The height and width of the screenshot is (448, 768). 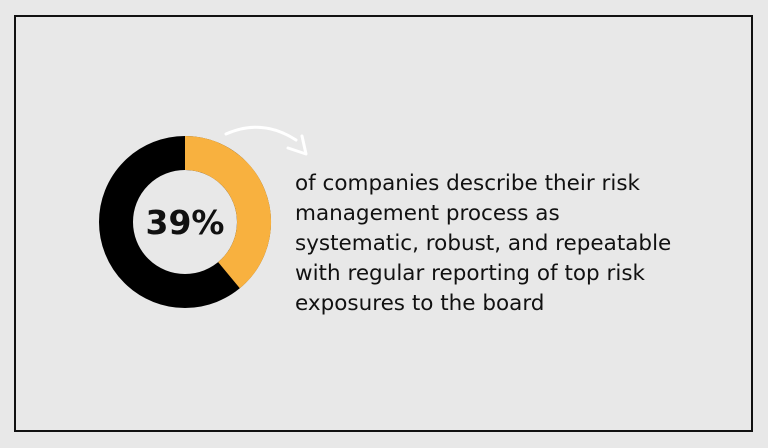 I want to click on center-label: 39%, so click(x=185, y=222).